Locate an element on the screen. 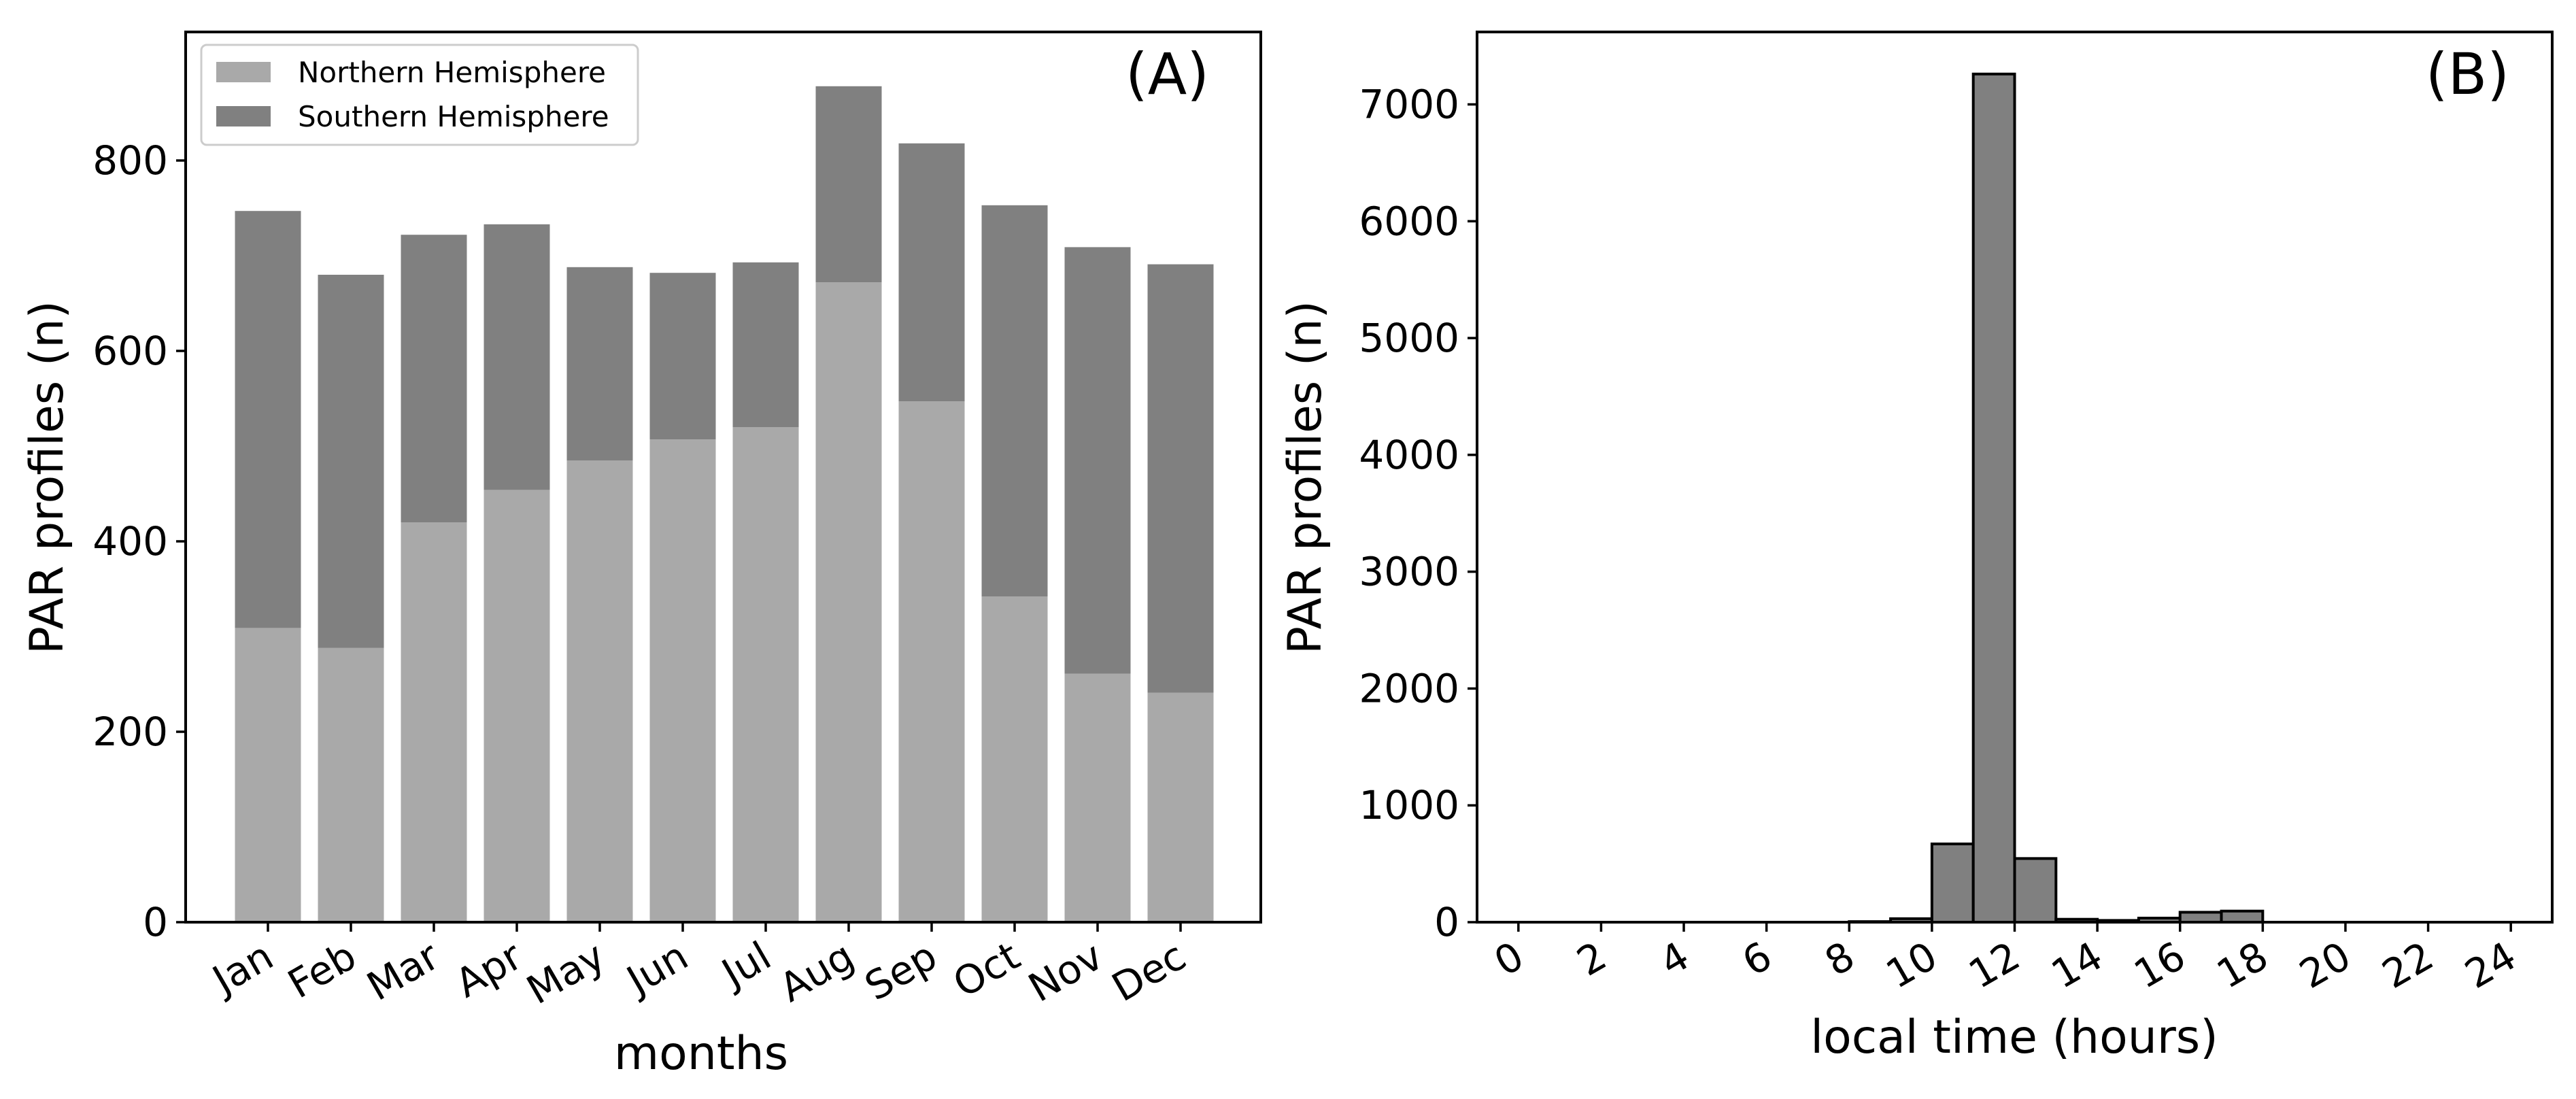  x-tick-label-feb: Feb is located at coordinates (322, 969).